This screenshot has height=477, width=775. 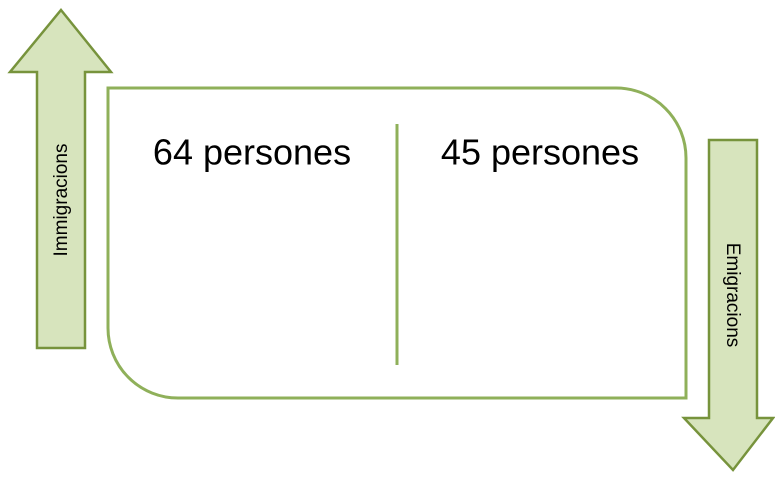 What do you see at coordinates (732, 295) in the screenshot?
I see `arrow-label: Emigracions` at bounding box center [732, 295].